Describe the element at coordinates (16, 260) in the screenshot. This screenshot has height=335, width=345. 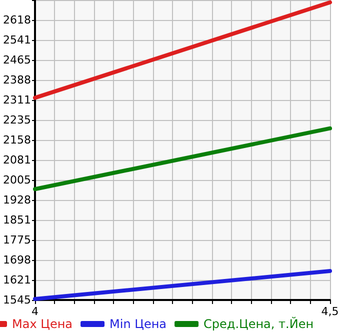
I see `y-tick-label: 1698` at that location.